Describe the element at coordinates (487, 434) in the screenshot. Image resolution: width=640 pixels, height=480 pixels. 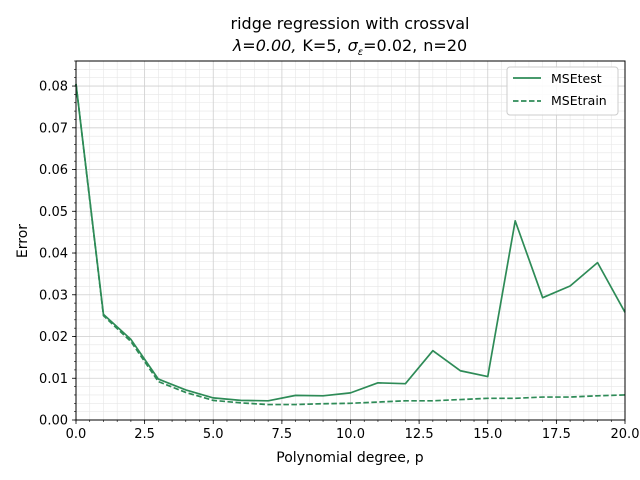
I see `x-tick-label: 15.0` at that location.